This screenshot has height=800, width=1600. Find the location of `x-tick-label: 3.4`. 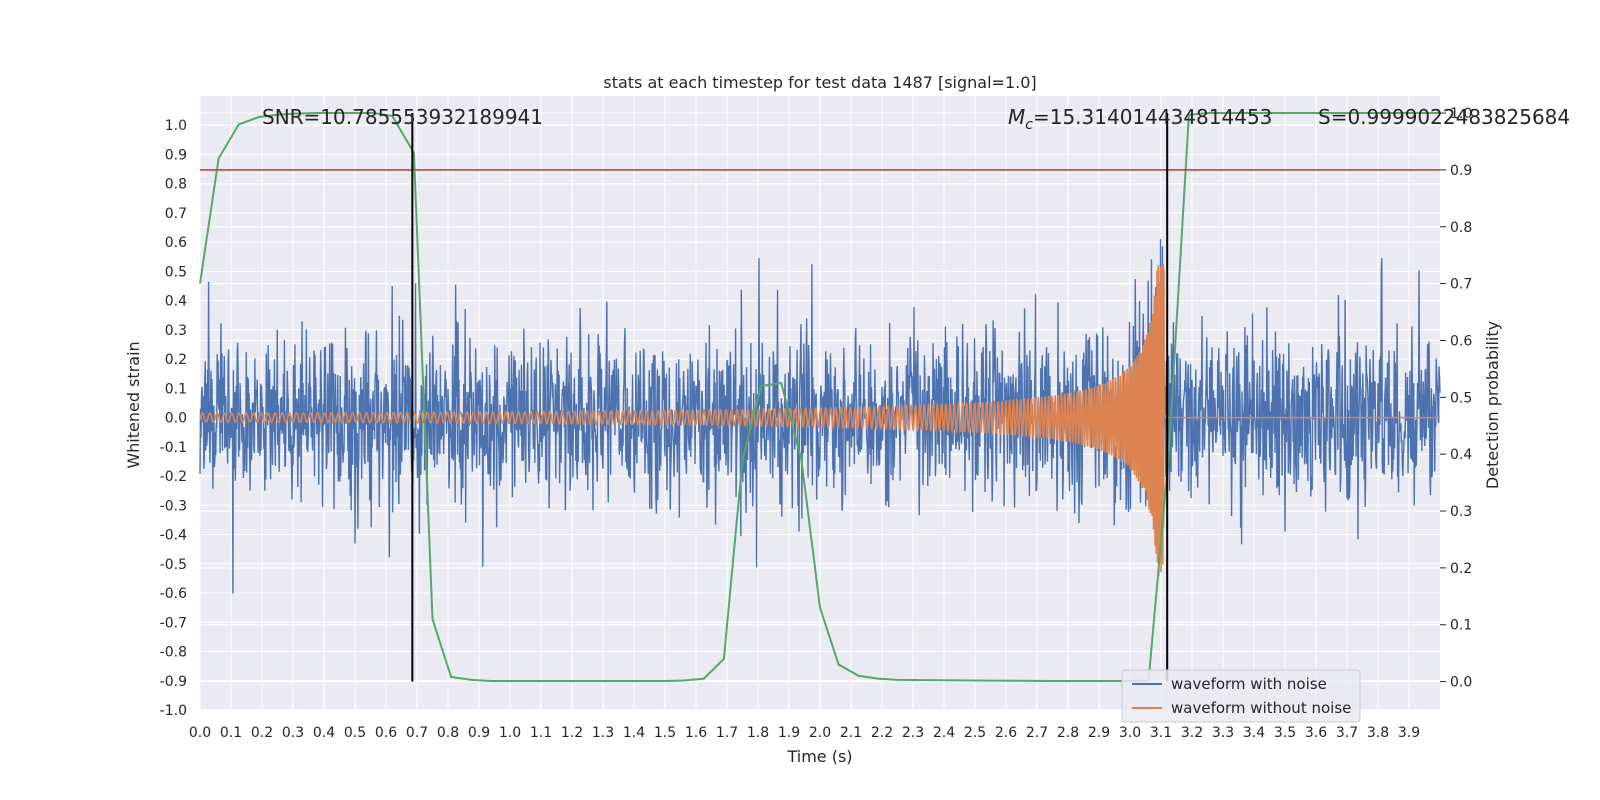

x-tick-label: 3.4 is located at coordinates (1254, 733).